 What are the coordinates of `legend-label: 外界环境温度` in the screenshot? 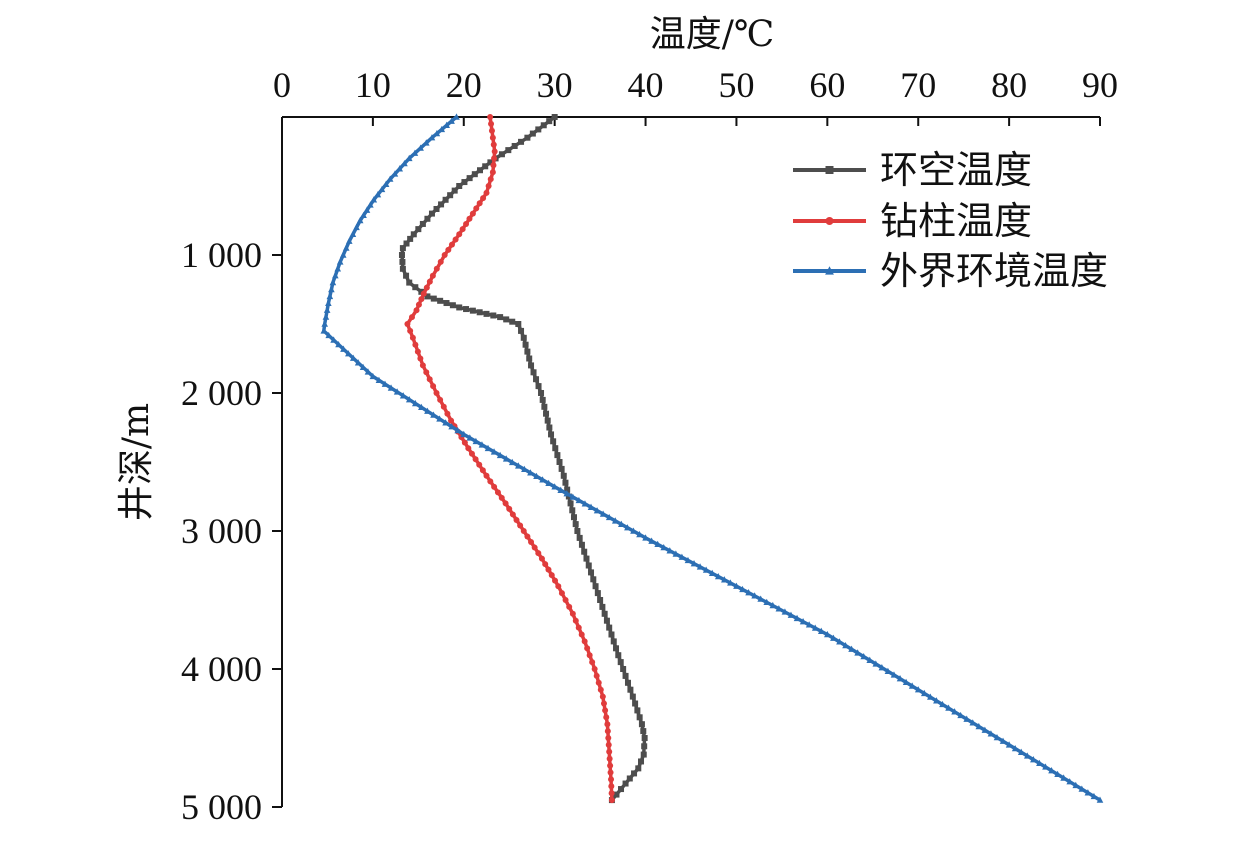 It's located at (994, 271).